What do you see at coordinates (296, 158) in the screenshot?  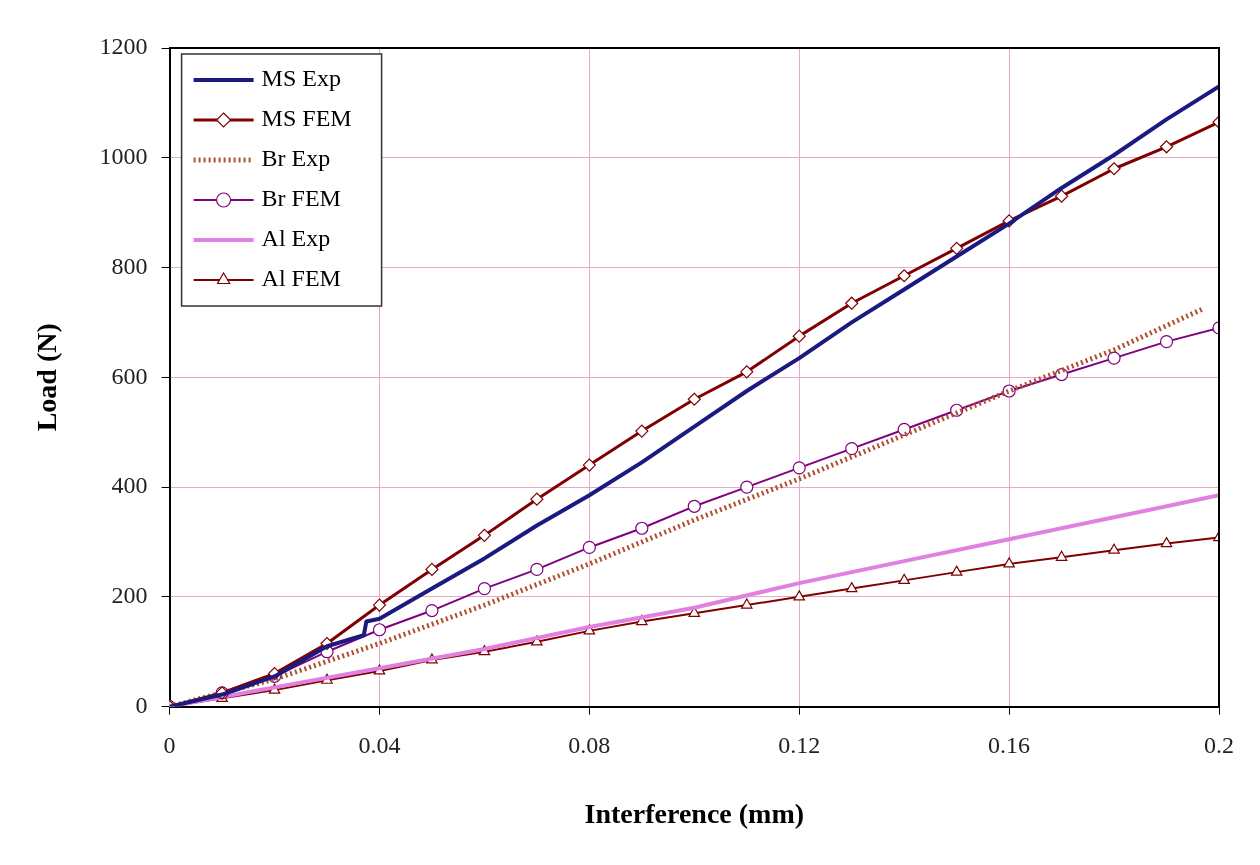 I see `legend-label: Br Exp` at bounding box center [296, 158].